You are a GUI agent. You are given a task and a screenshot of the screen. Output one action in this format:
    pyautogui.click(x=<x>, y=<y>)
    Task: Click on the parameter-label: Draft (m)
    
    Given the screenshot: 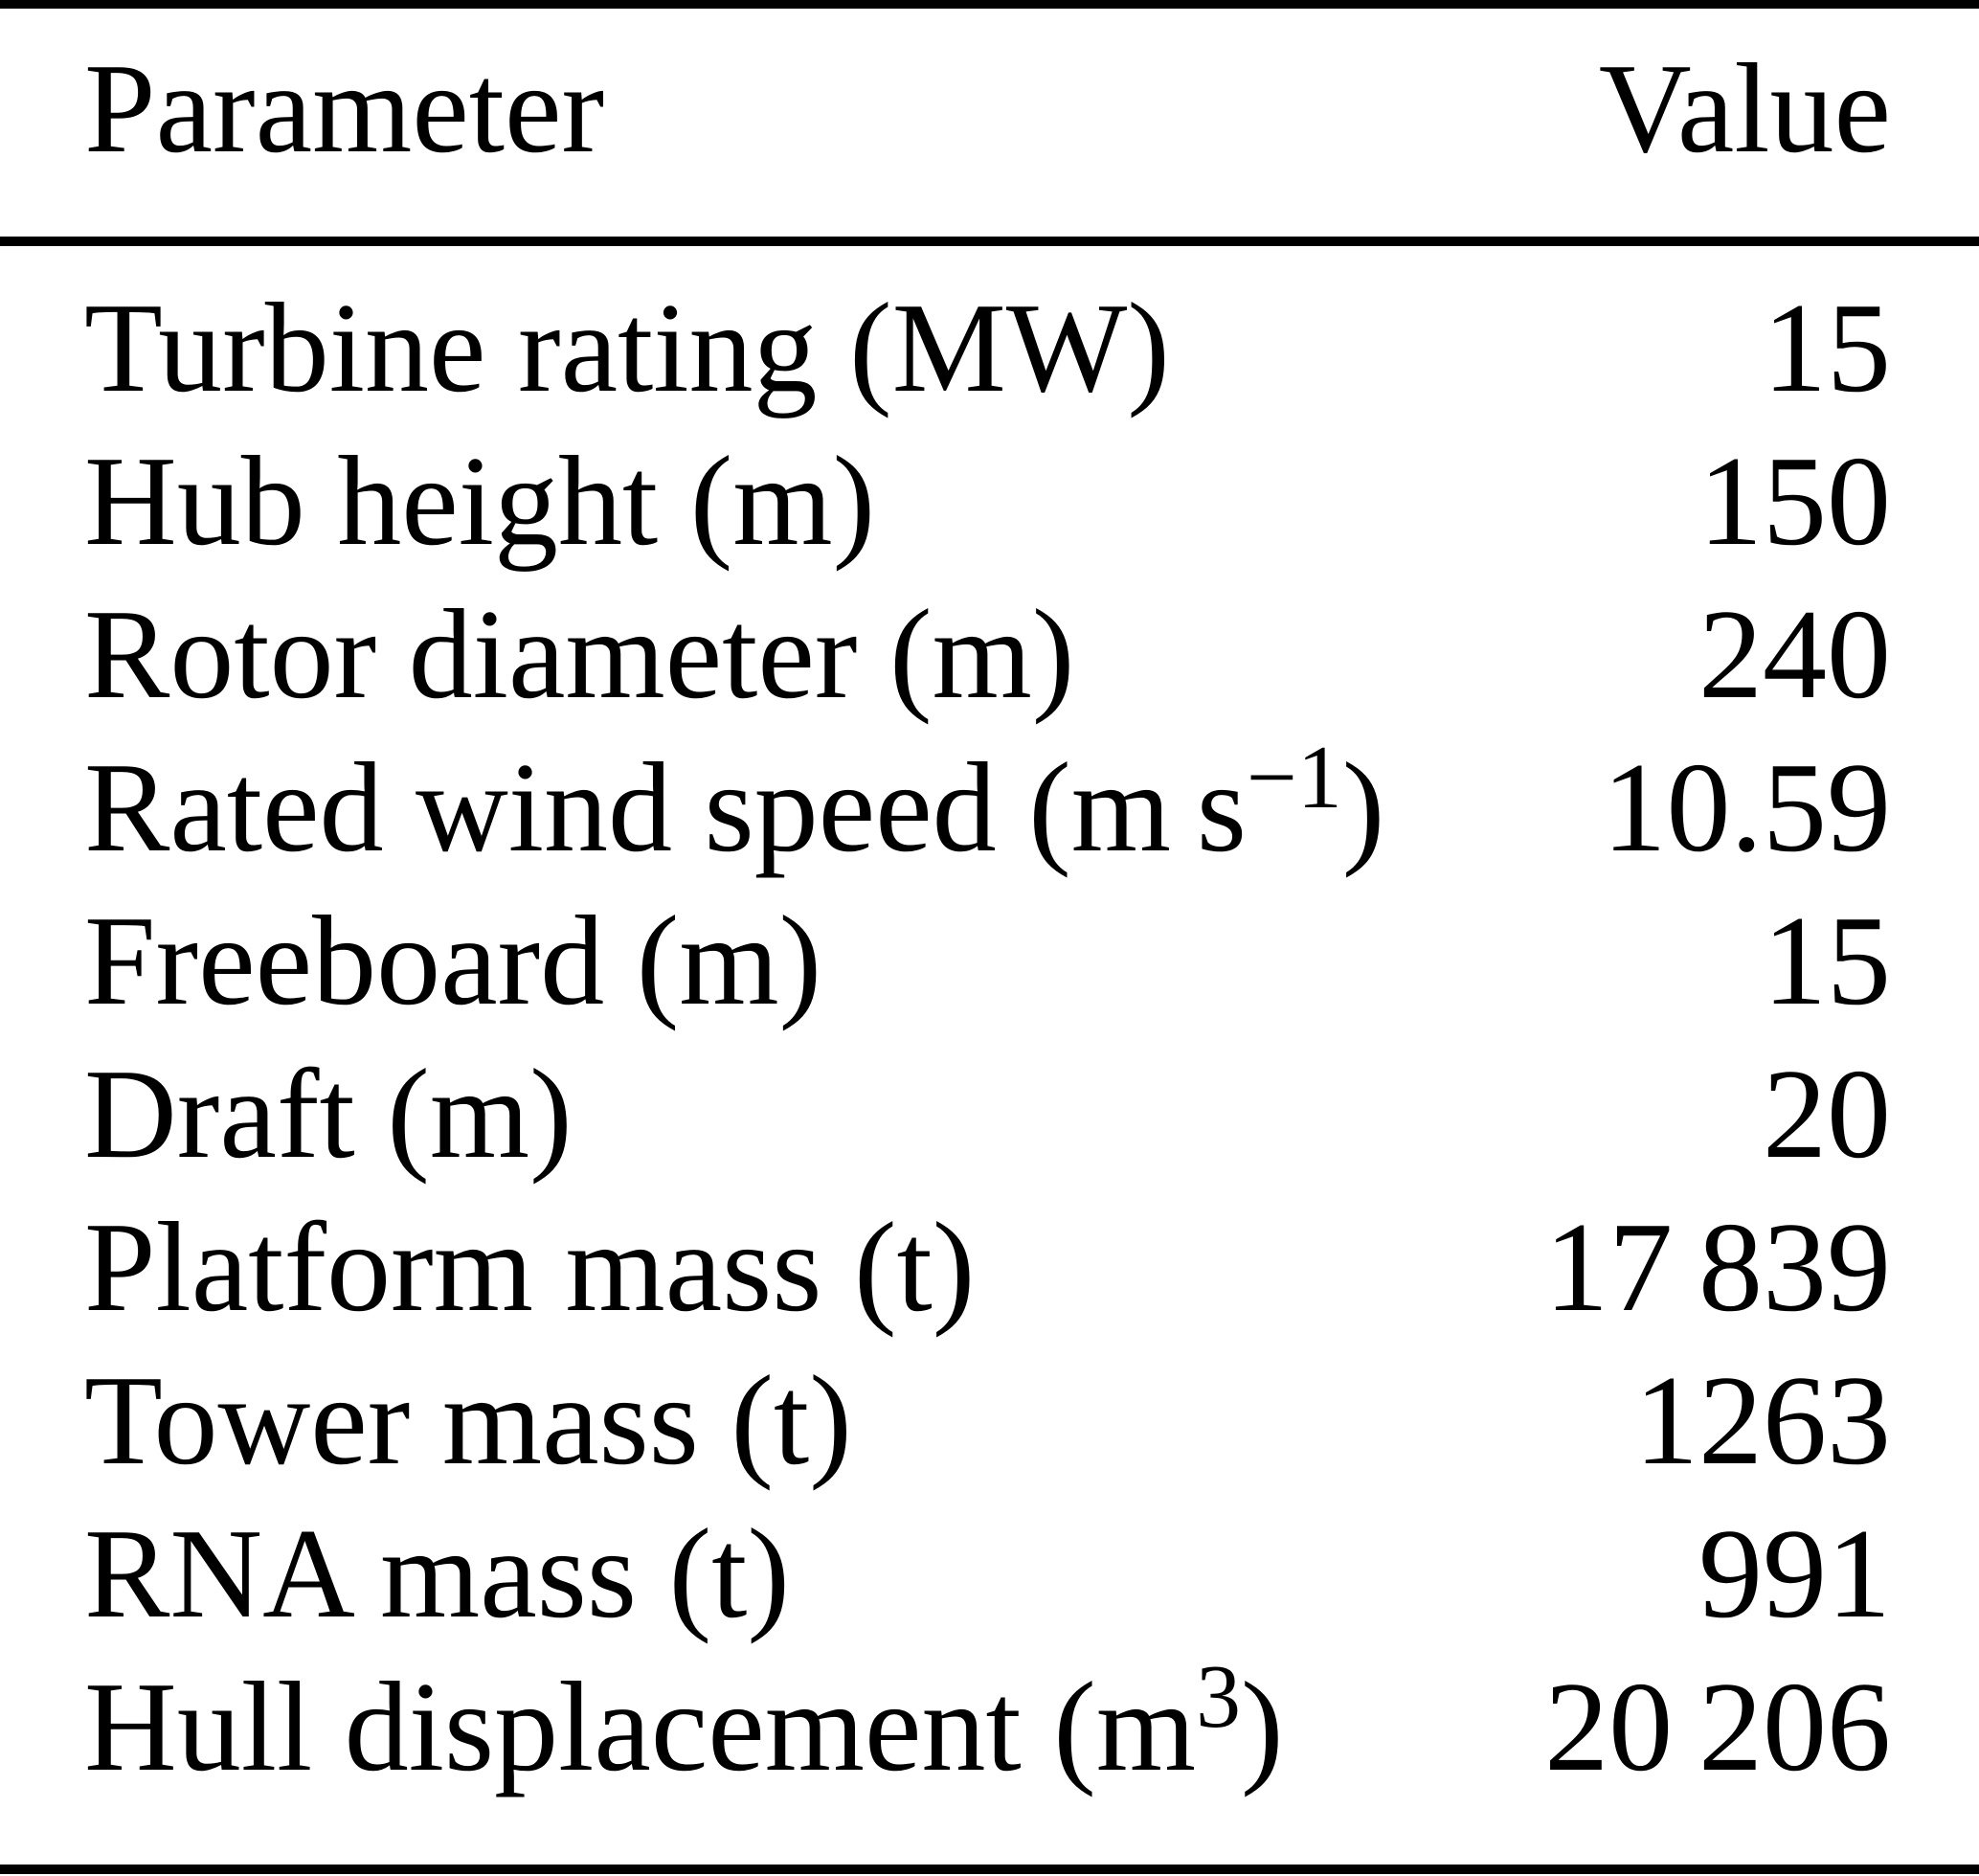 What is the action you would take?
    pyautogui.click(x=328, y=1113)
    